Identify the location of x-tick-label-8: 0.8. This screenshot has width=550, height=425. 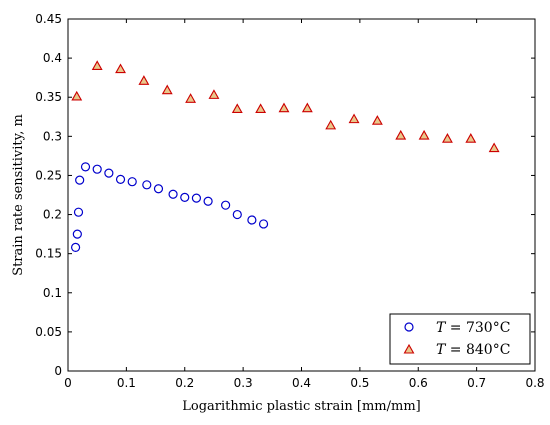
(534, 383).